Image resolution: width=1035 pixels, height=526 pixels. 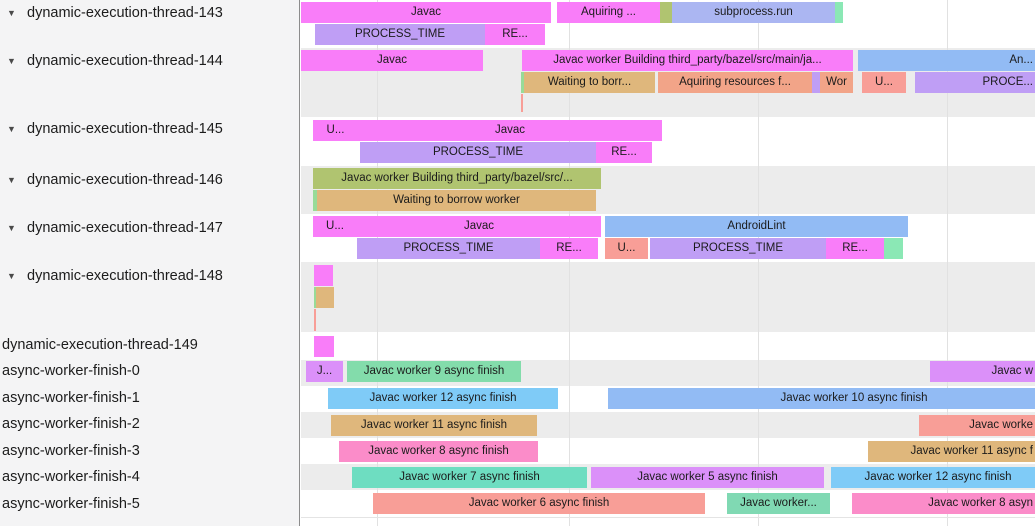 I want to click on trace-slice: Javac w, so click(x=982, y=371).